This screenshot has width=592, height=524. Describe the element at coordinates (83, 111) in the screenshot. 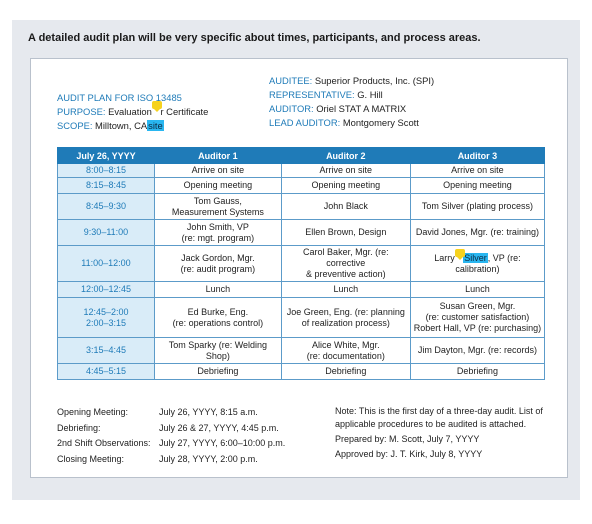

I see `purpose-label: PURPOSE:` at that location.